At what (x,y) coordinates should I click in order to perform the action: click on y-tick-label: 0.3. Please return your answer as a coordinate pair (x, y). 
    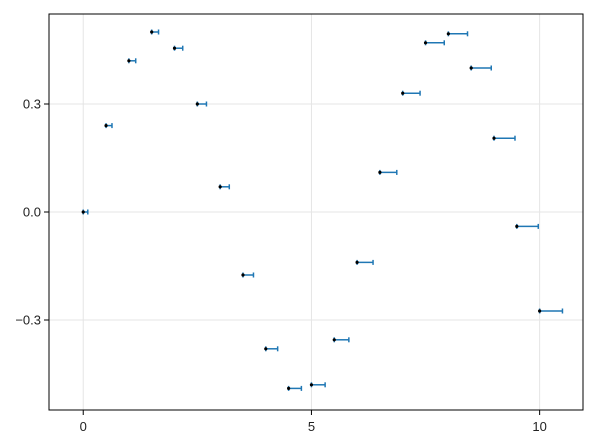
    Looking at the image, I should click on (32, 104).